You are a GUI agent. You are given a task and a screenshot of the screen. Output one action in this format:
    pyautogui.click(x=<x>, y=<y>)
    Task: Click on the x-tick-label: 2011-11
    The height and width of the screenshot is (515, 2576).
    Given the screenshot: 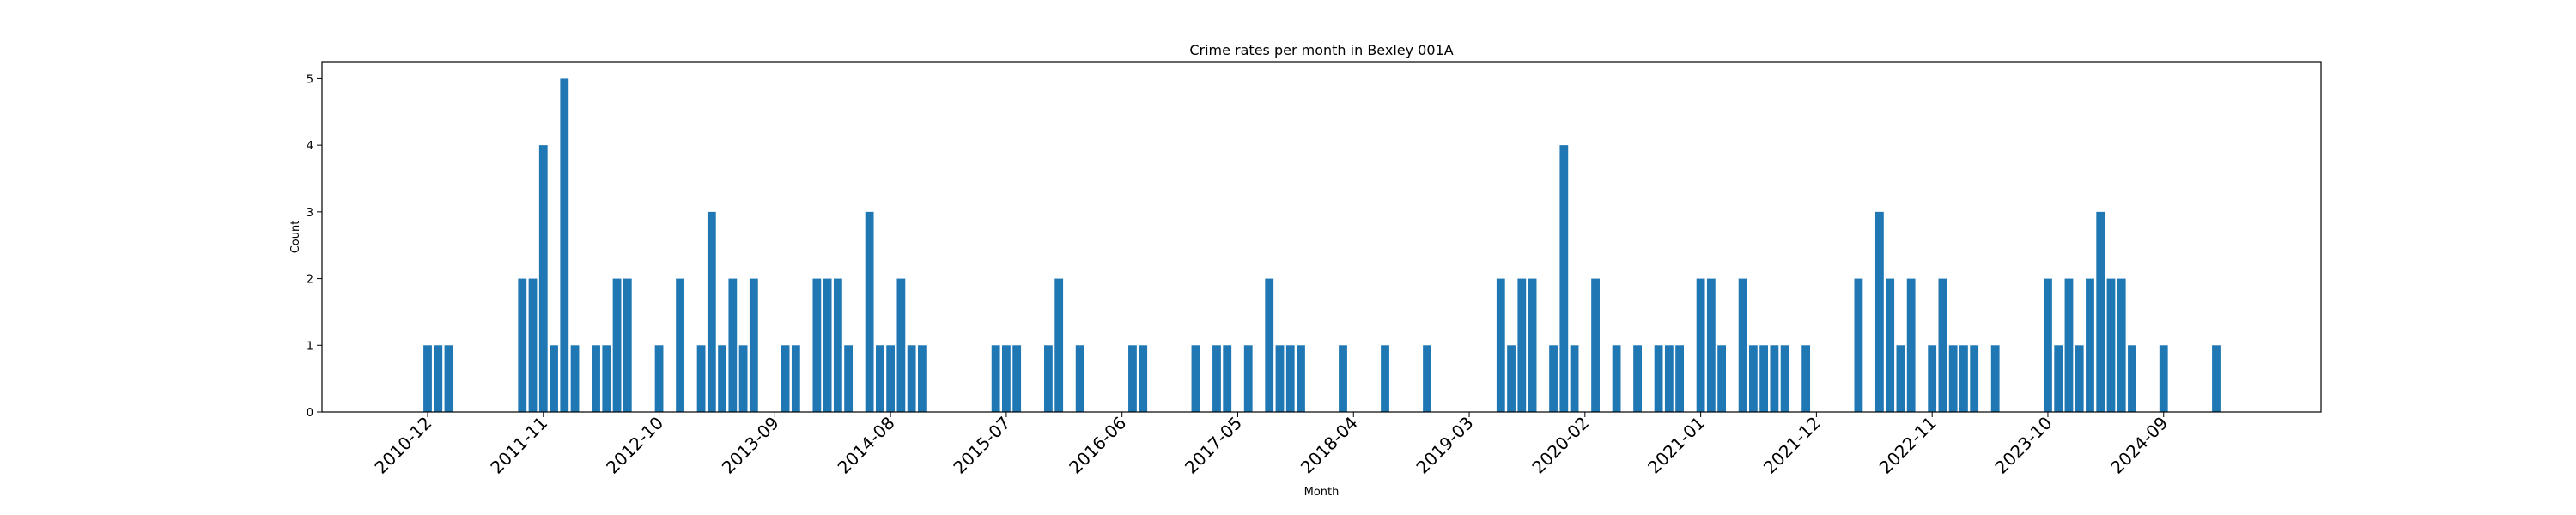 What is the action you would take?
    pyautogui.click(x=519, y=445)
    